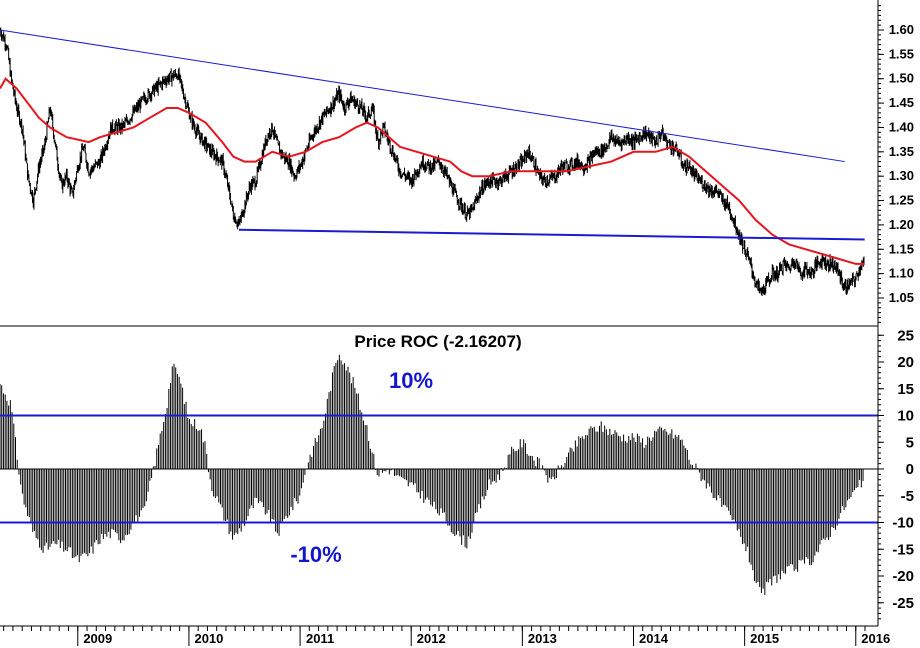 The width and height of the screenshot is (920, 648). What do you see at coordinates (903, 576) in the screenshot?
I see `roc-tick-label: -20` at bounding box center [903, 576].